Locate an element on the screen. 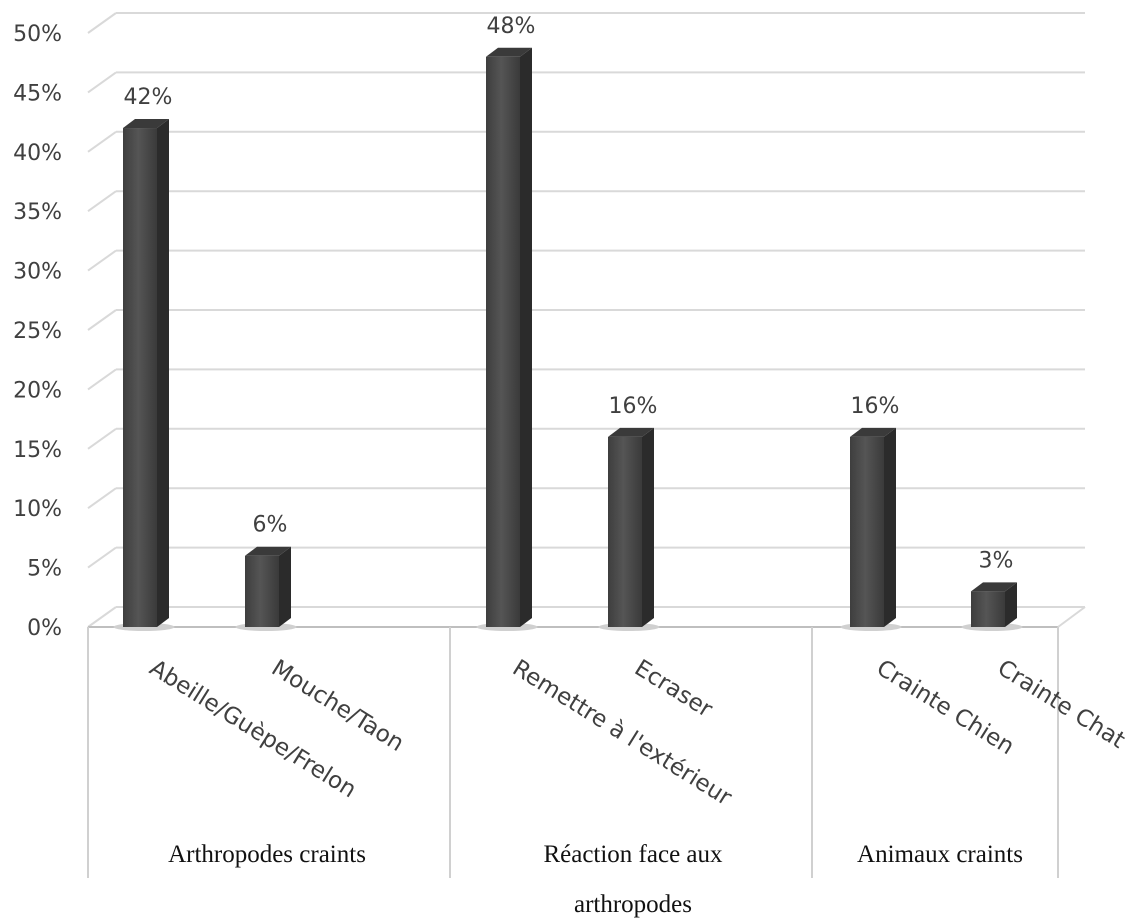 This screenshot has height=921, width=1138. y-tick-label: 20% is located at coordinates (37, 390).